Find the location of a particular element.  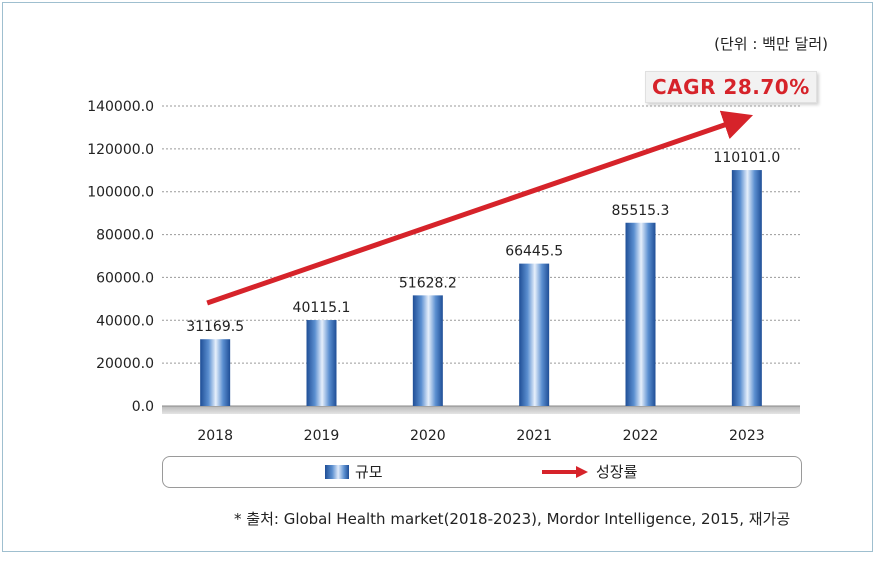

x-tick-label: 2018 is located at coordinates (215, 436).